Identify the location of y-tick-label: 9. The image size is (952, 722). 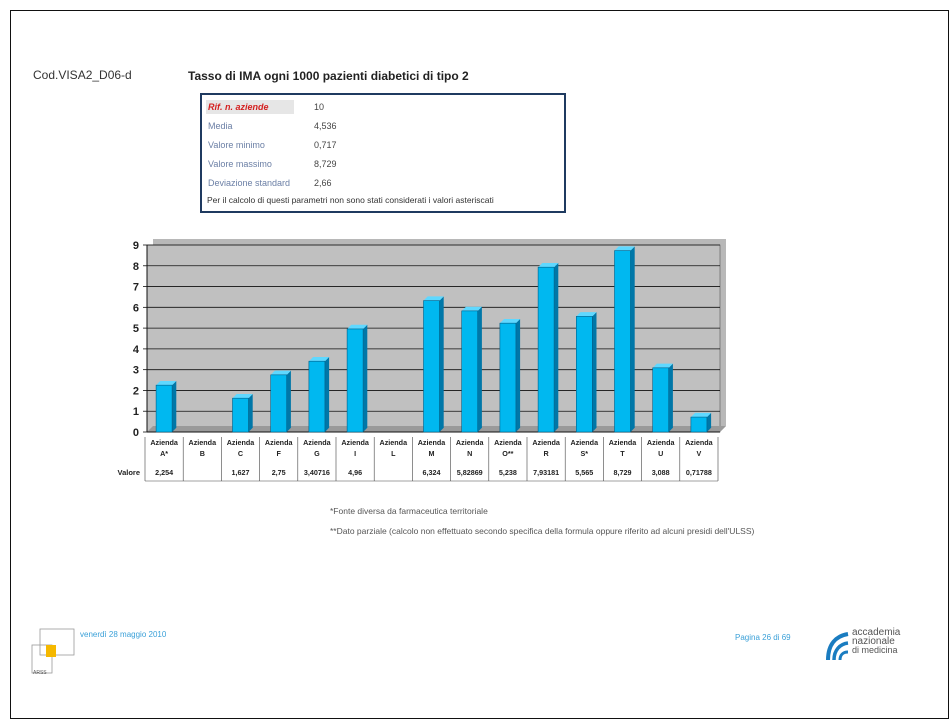
(136, 246).